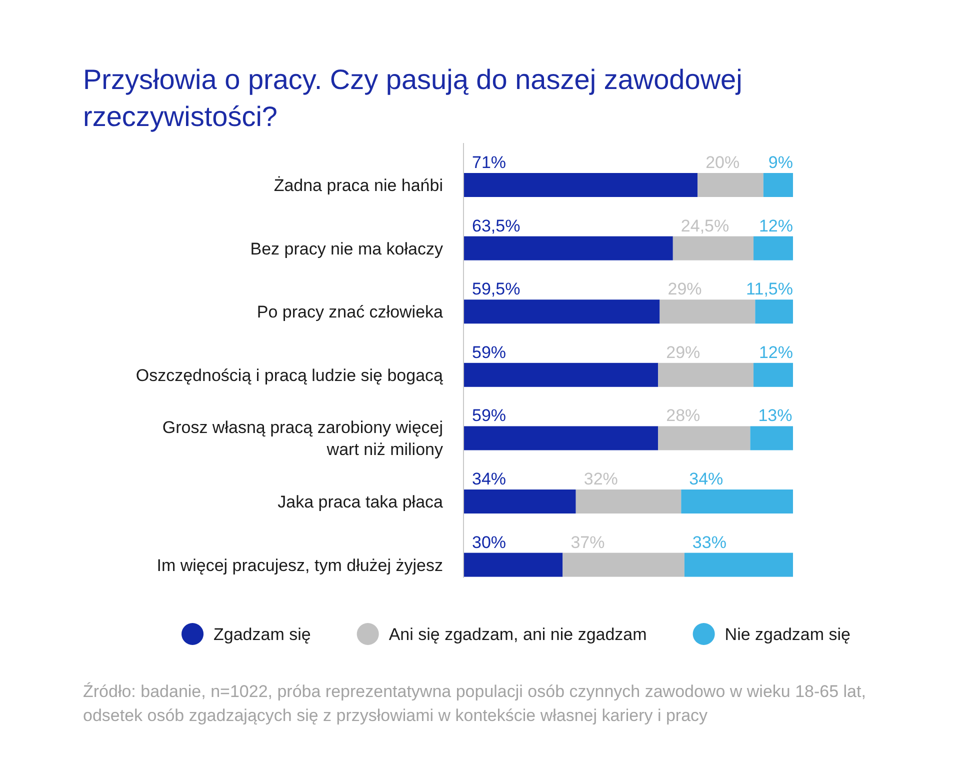  What do you see at coordinates (705, 226) in the screenshot?
I see `data-label: 24,5%` at bounding box center [705, 226].